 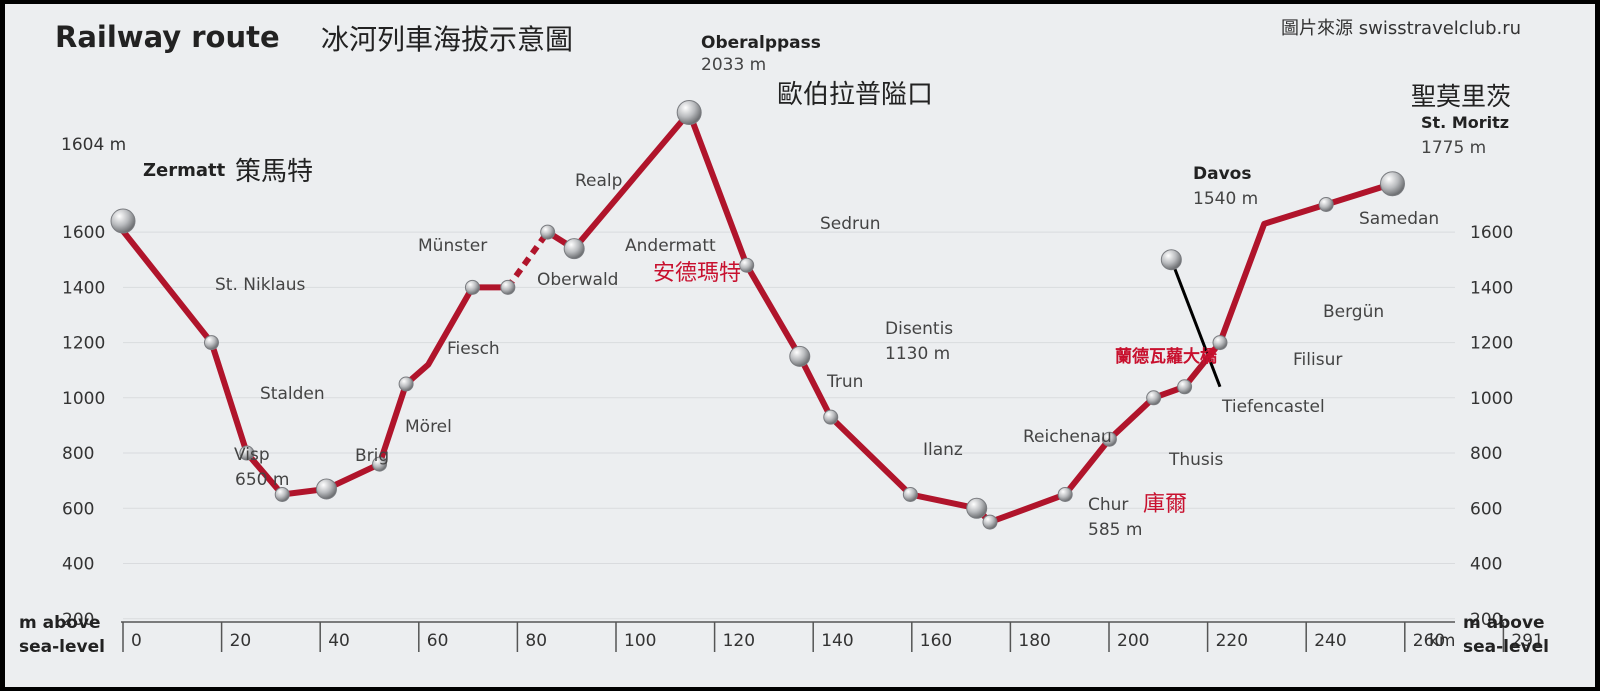 I want to click on axis-left-label-line1: m above, so click(x=60, y=623).